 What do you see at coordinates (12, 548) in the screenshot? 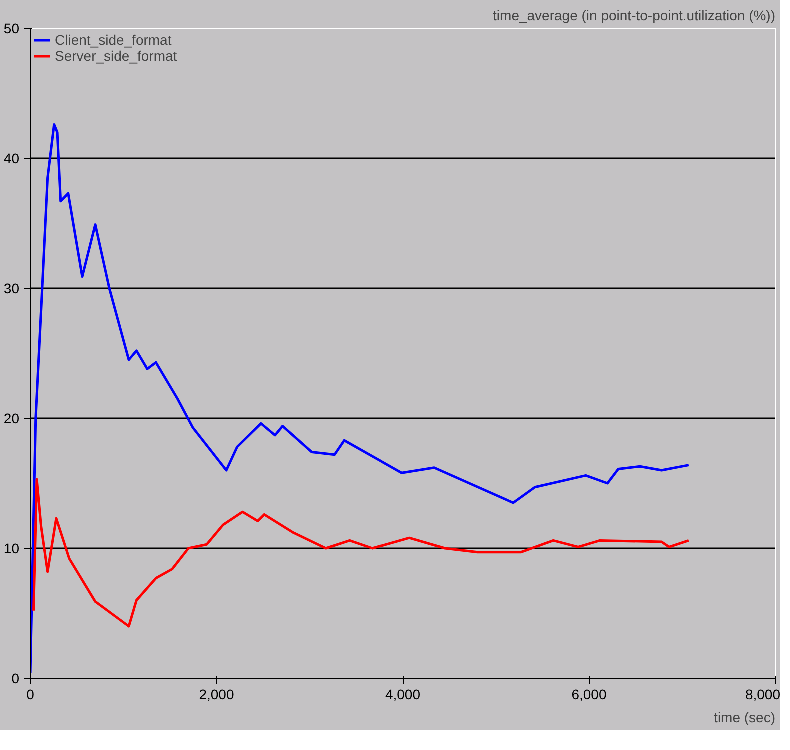
I see `y-tick-label: 10` at bounding box center [12, 548].